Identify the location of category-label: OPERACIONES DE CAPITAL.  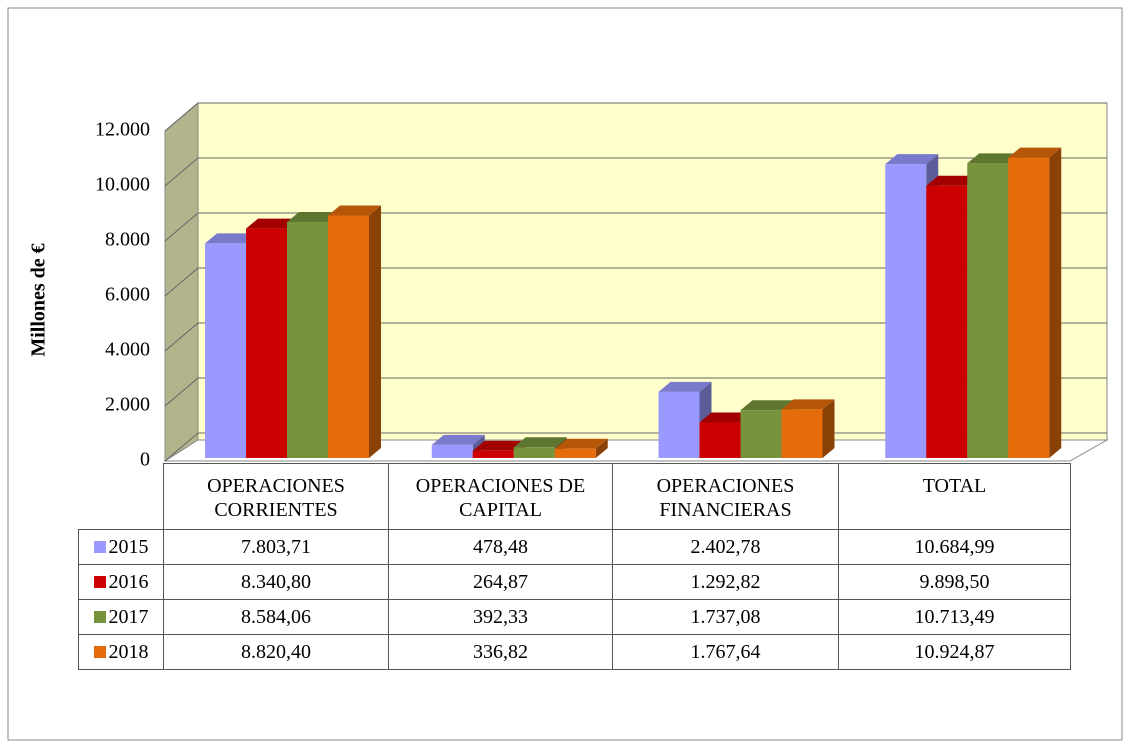
(500, 496).